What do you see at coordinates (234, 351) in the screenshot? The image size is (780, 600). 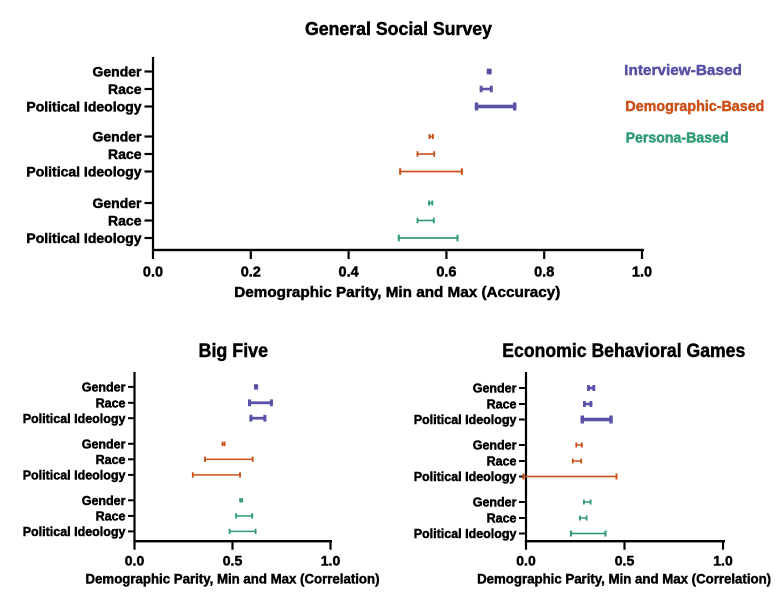 I see `svg-text: Big Five` at bounding box center [234, 351].